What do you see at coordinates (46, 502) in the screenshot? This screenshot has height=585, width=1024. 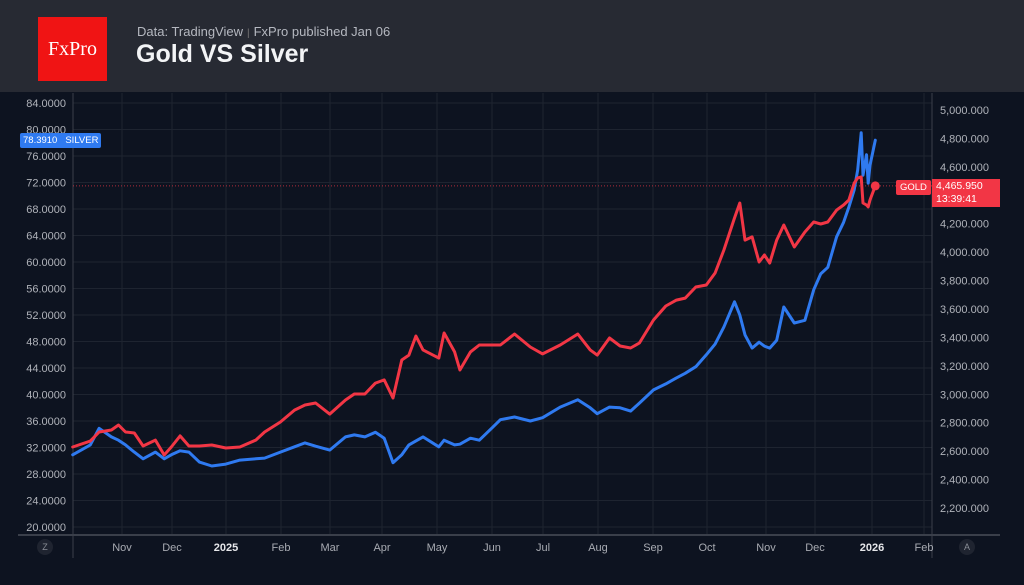 I see `left-axis-tick-label: 24.0000` at bounding box center [46, 502].